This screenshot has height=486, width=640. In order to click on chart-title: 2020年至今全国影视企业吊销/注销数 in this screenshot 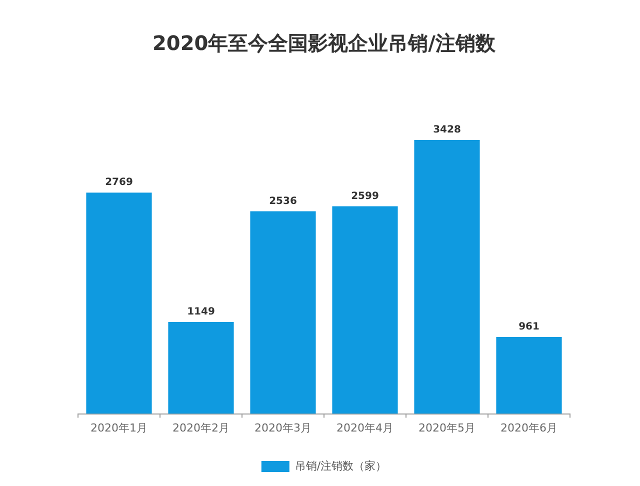, I will do `click(324, 43)`.